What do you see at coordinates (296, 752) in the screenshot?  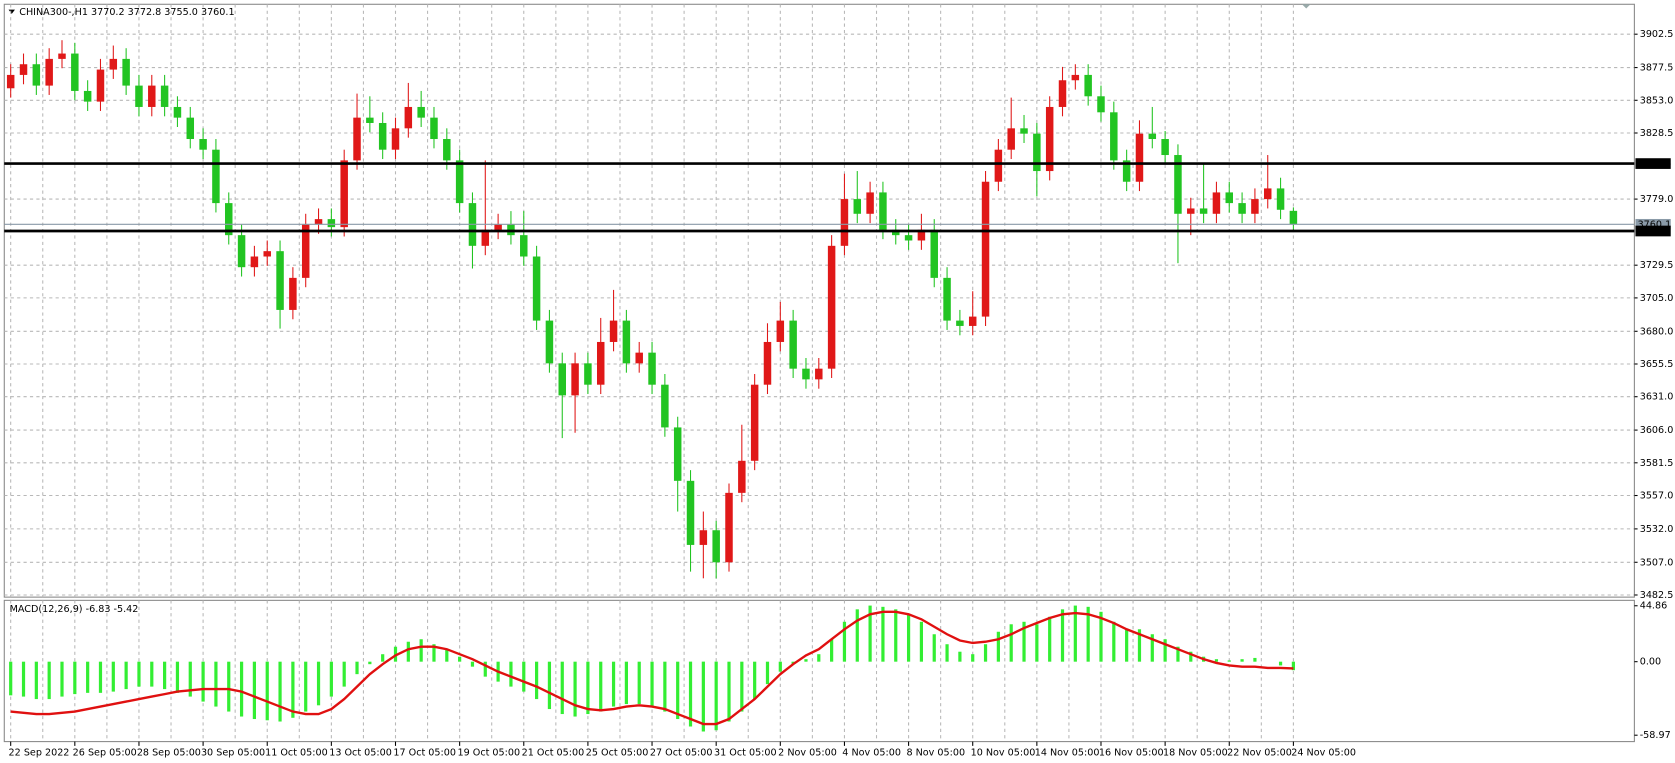 I see `x-tick-label: 11 Oct 05:00` at bounding box center [296, 752].